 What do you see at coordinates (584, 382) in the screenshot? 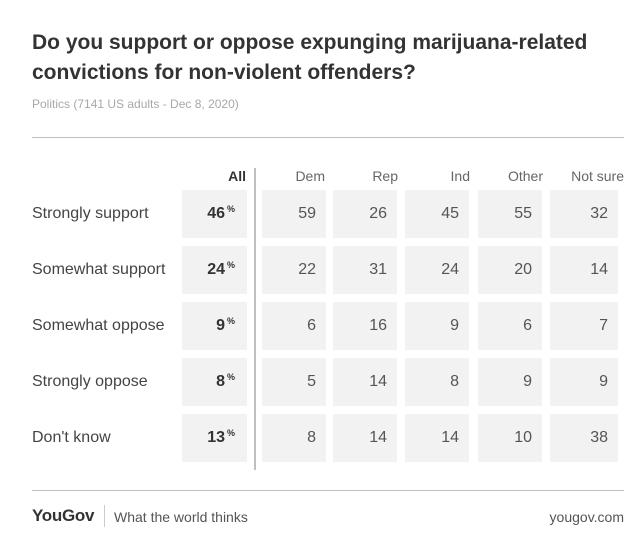
I see `cell-not-sure-value: 9` at bounding box center [584, 382].